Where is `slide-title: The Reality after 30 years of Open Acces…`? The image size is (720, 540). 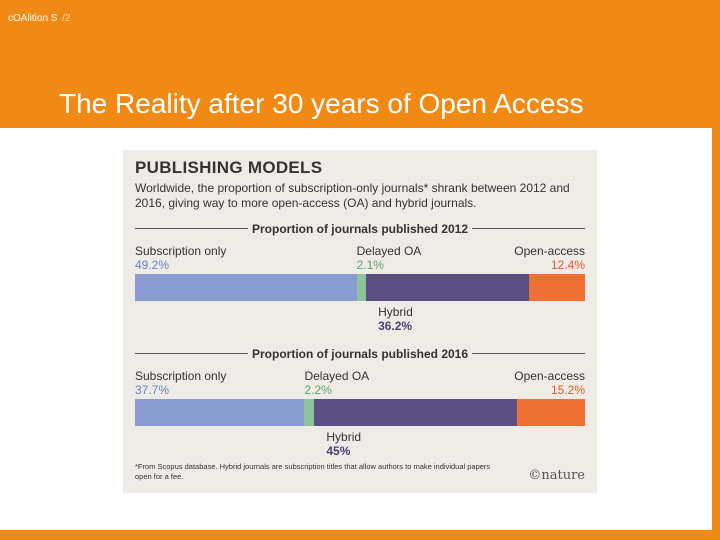
slide-title: The Reality after 30 years of Open Acces… is located at coordinates (321, 103).